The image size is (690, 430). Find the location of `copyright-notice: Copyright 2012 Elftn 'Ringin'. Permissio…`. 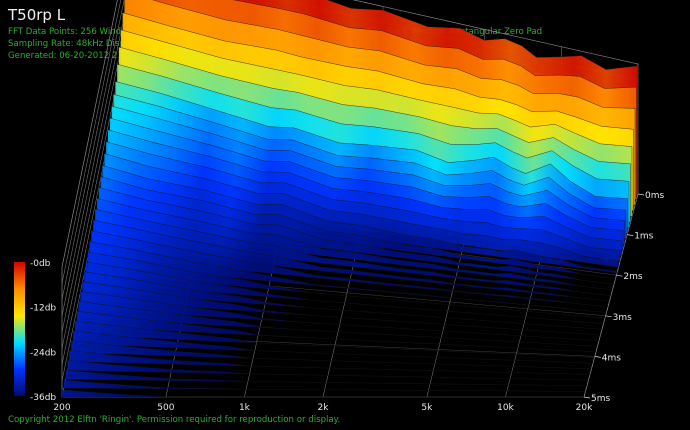

copyright-notice: Copyright 2012 Elftn 'Ringin'. Permissio… is located at coordinates (174, 420).